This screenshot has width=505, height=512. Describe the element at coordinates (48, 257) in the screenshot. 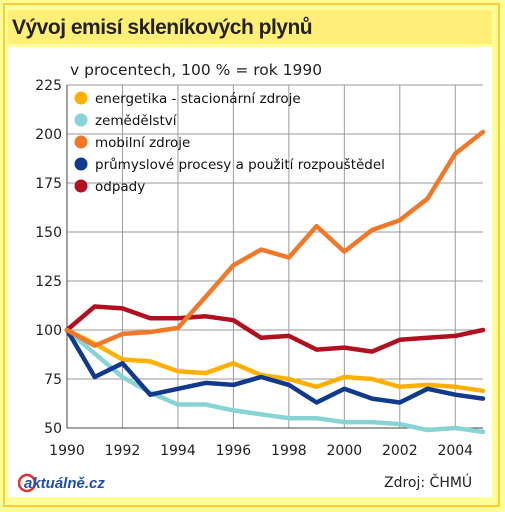

I see `y-axis-ticks: 50 75 100 125 150 175 200 225` at that location.